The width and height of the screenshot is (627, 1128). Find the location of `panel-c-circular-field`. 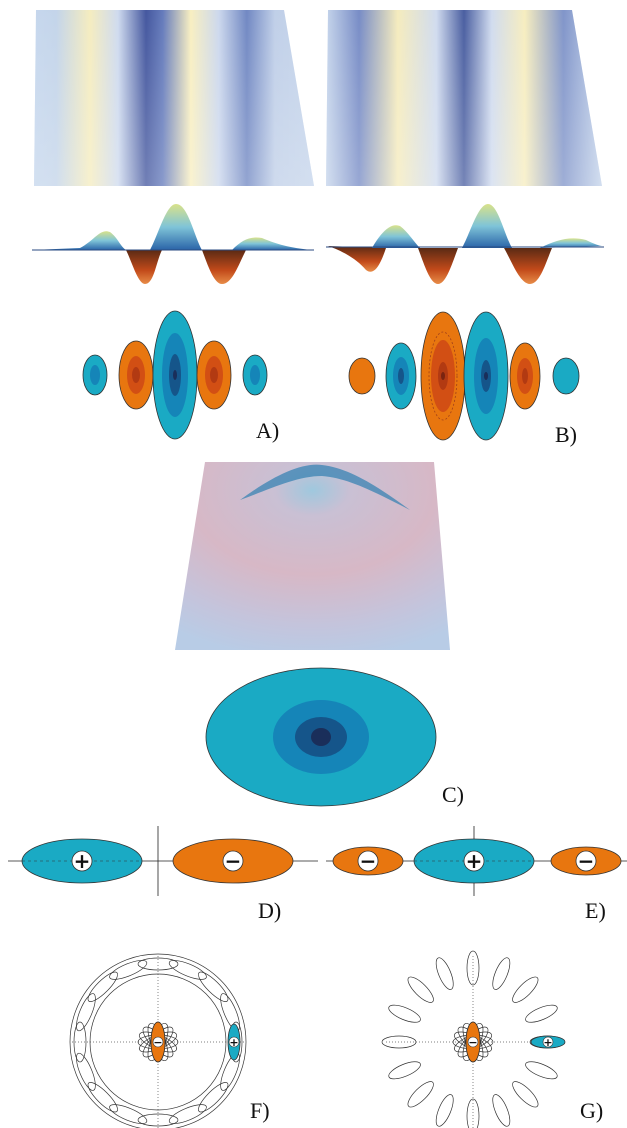

panel-c-circular-field is located at coordinates (321, 737).